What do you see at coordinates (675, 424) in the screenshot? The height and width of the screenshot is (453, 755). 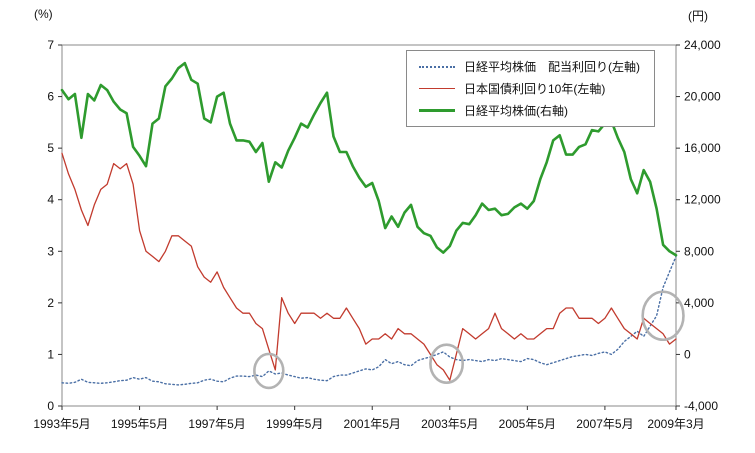 I see `x-axis-tick-label: 2009年3月` at bounding box center [675, 424].